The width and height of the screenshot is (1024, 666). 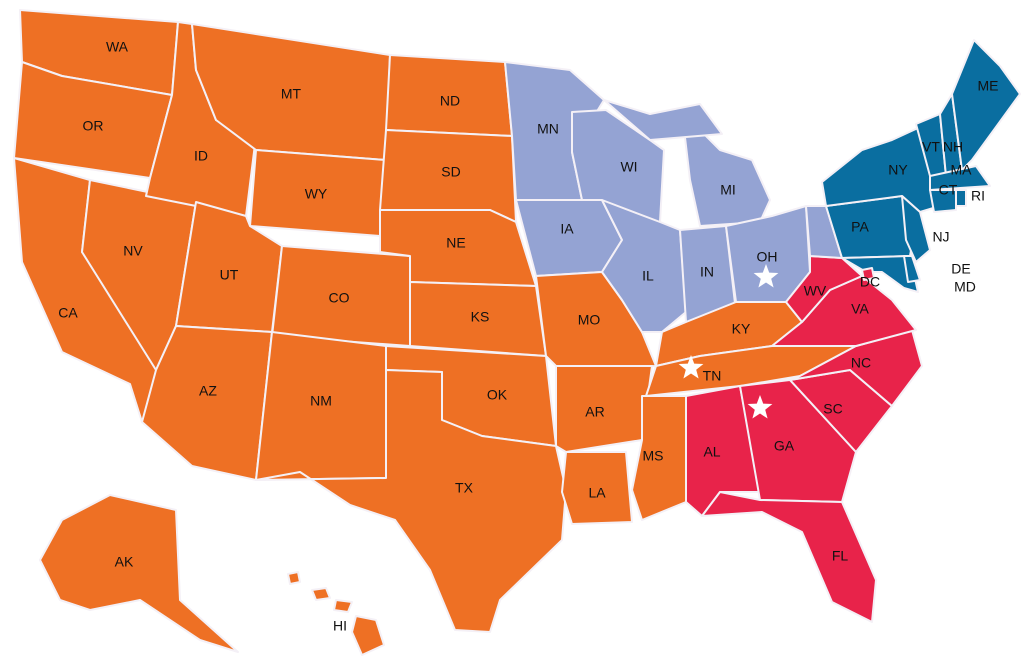 I want to click on state-label-wi: WI, so click(x=628, y=167).